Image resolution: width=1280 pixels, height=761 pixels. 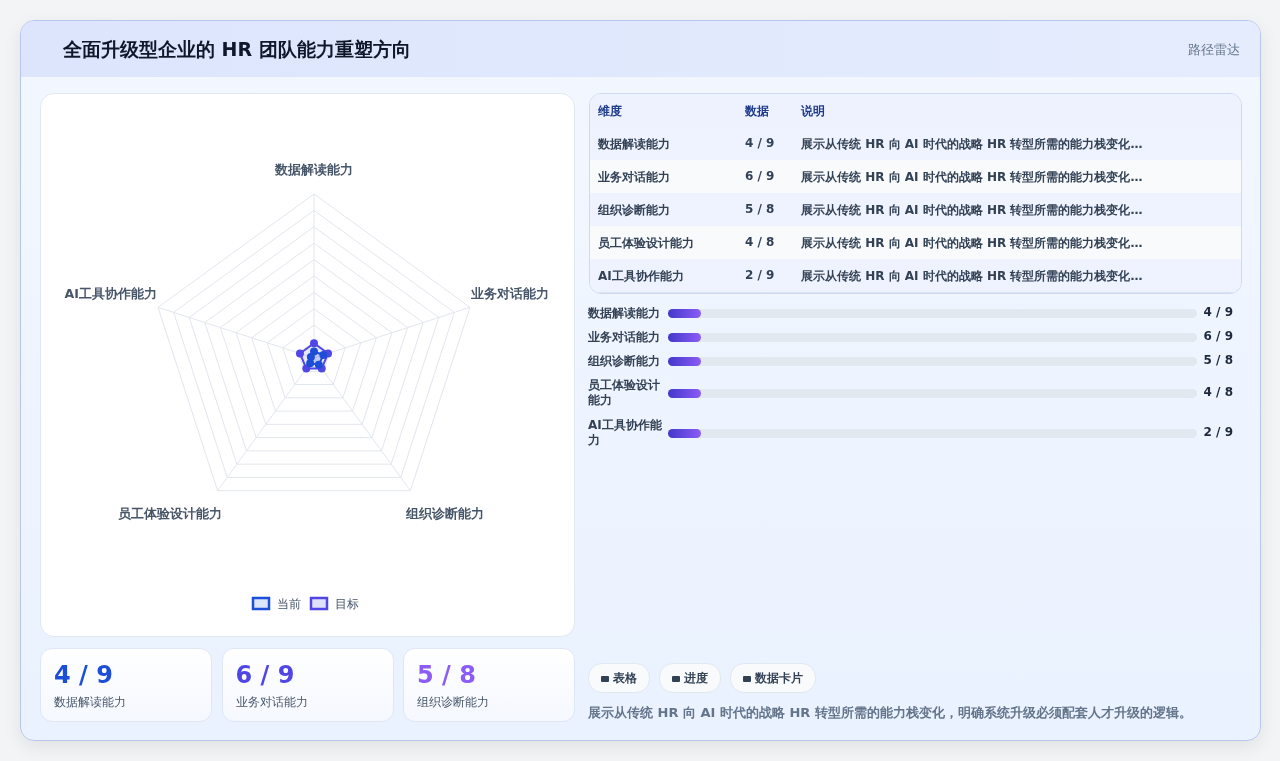 I want to click on category-label: AI工具协作能力, so click(x=625, y=433).